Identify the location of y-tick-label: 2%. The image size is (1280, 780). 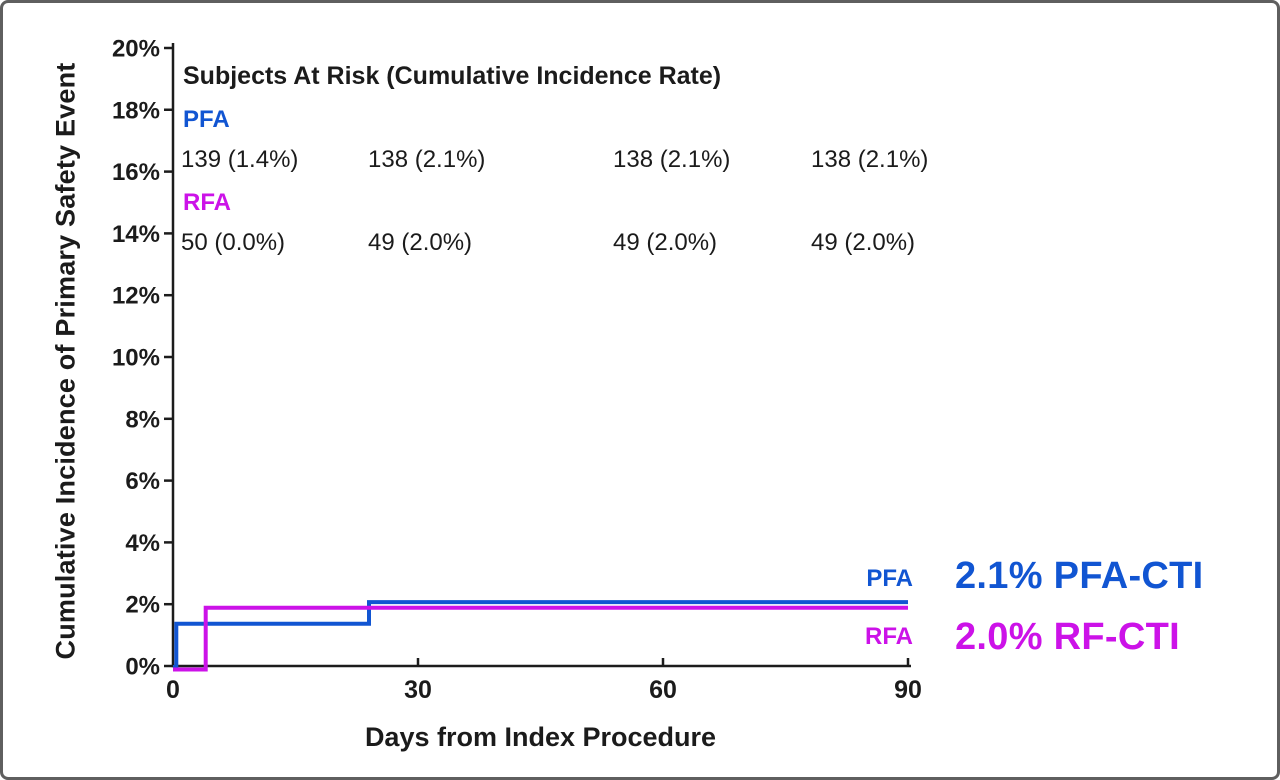
(142, 605).